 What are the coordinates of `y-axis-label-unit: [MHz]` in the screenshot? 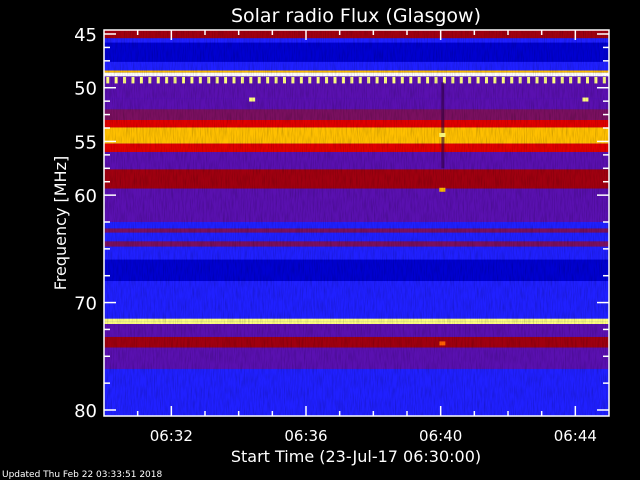 It's located at (60, 179).